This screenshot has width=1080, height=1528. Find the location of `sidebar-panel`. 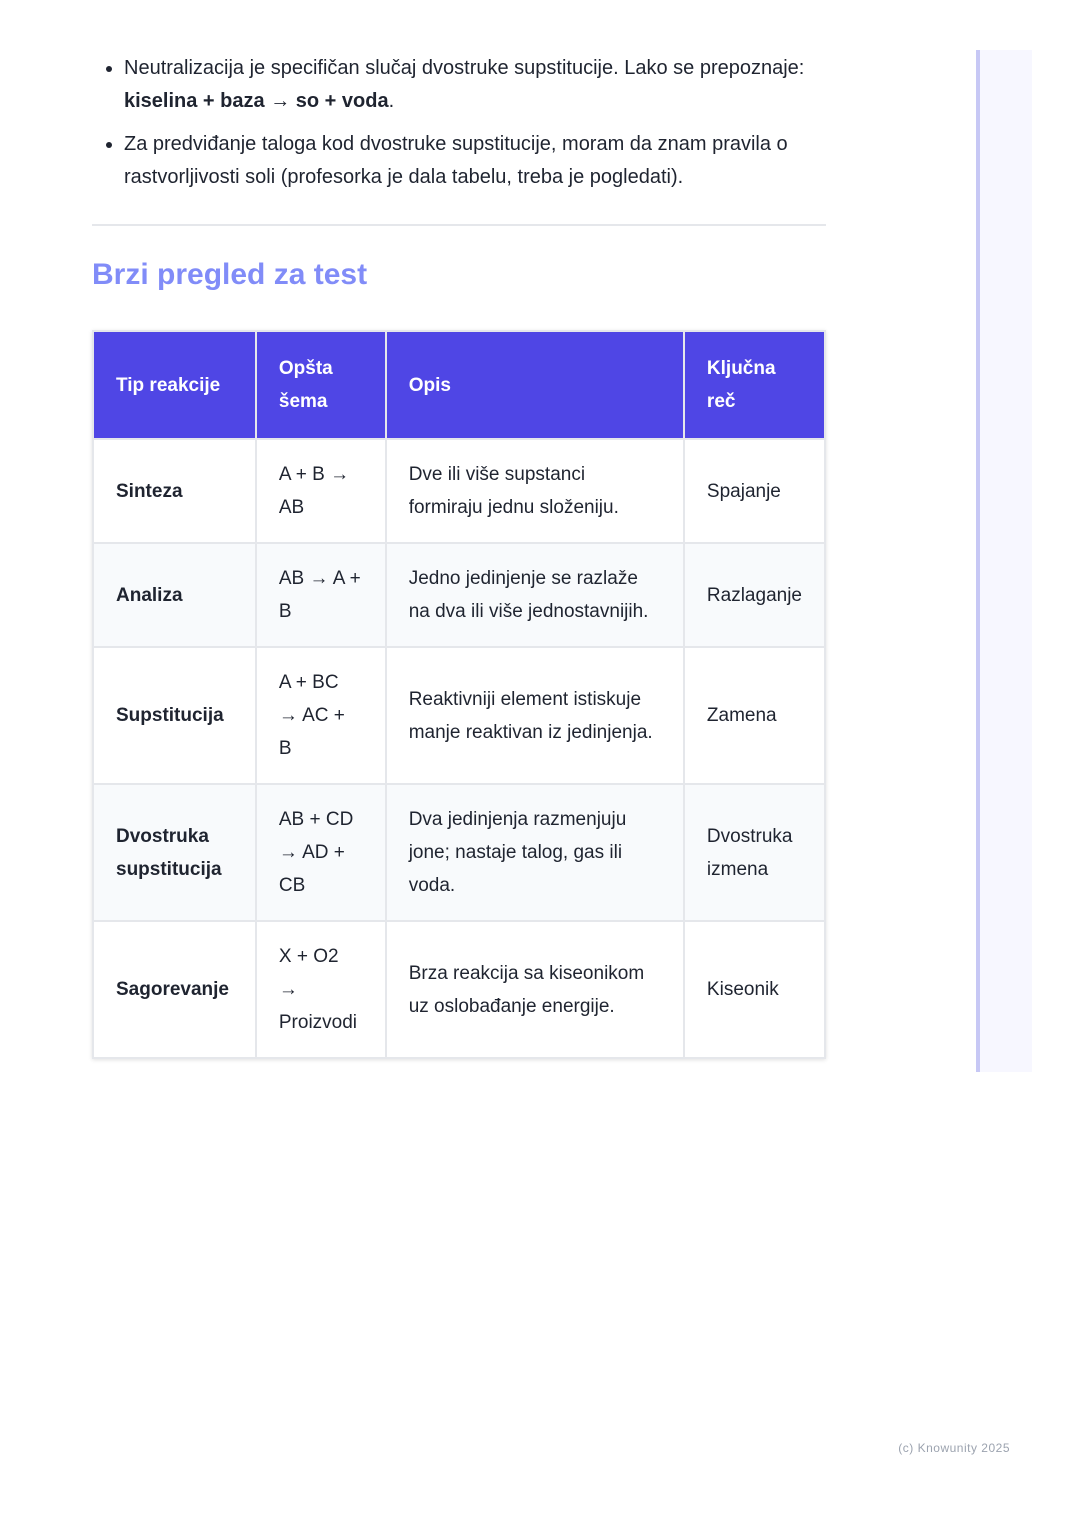

sidebar-panel is located at coordinates (1004, 561).